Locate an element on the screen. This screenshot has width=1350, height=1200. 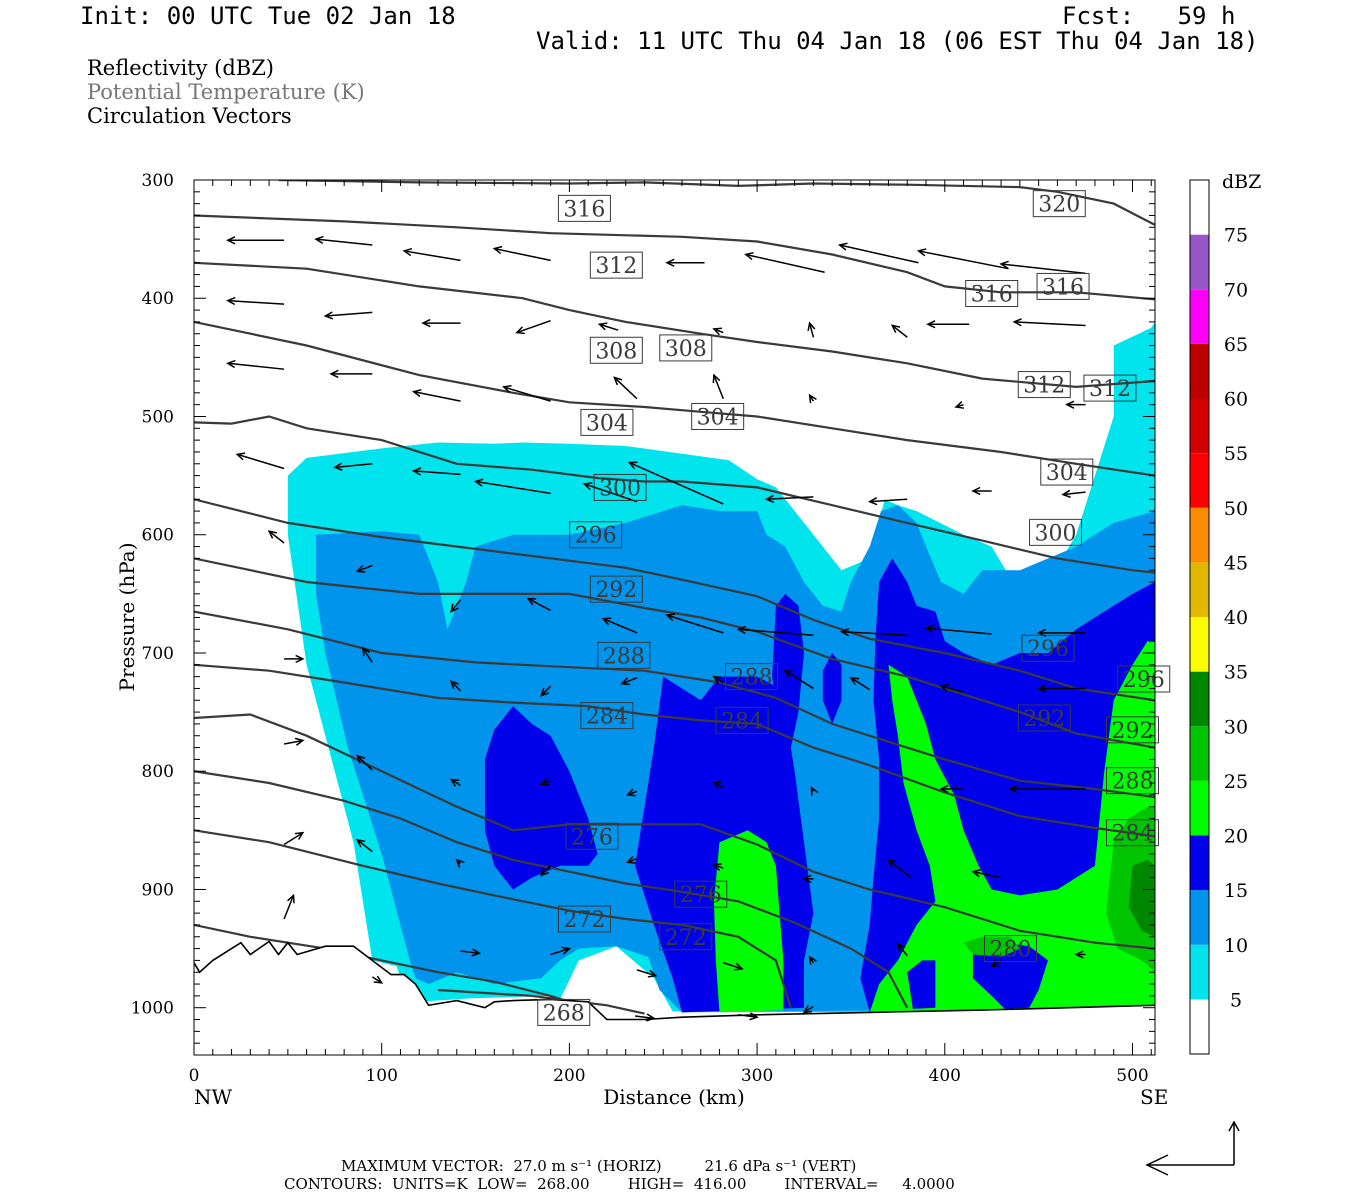
colorbar-tick-label: 75 is located at coordinates (1236, 236).